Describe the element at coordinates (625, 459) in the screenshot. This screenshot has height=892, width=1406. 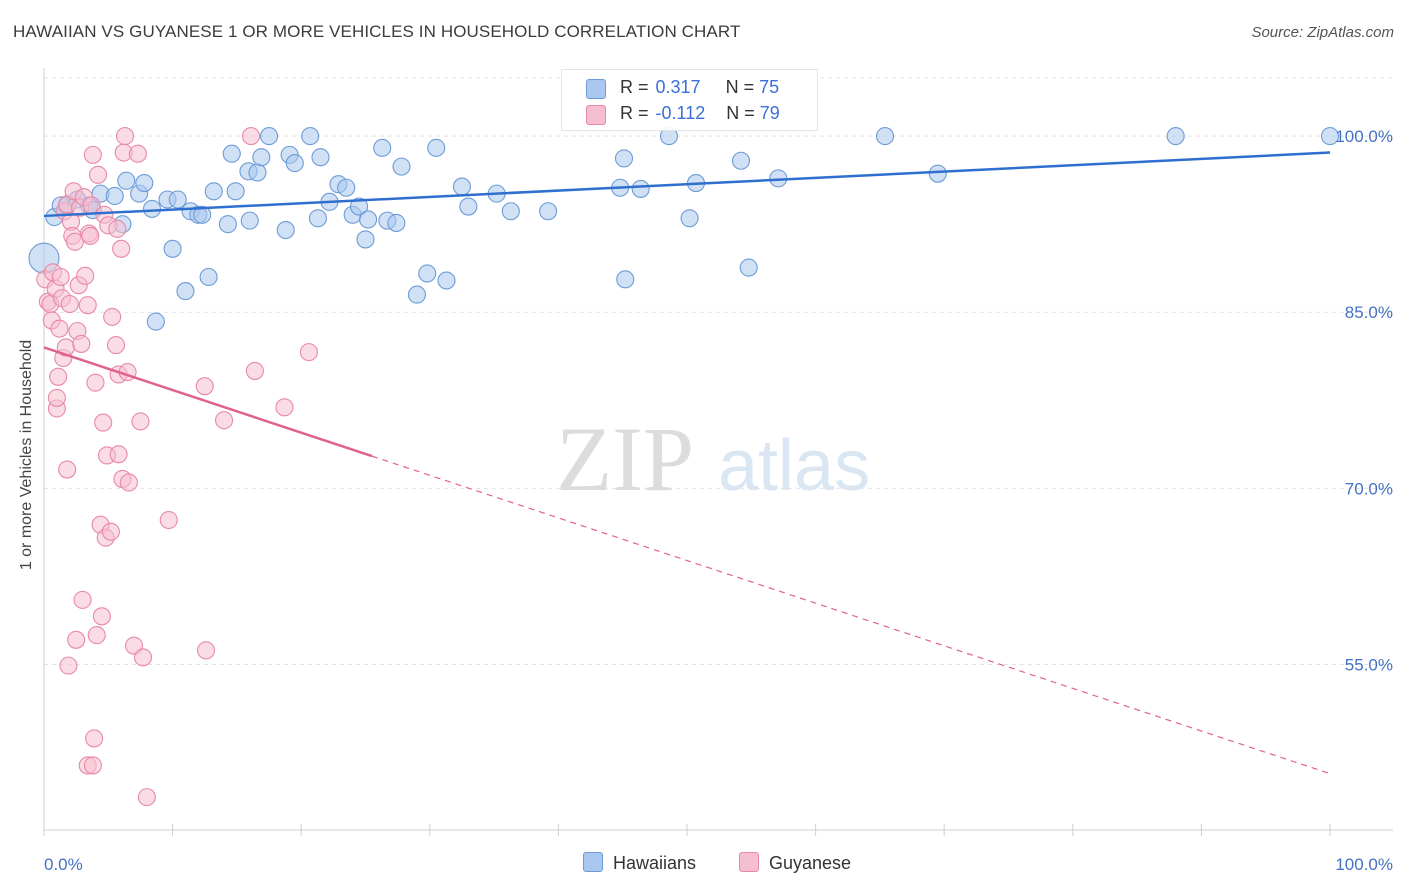
I see `watermark-zip: ZIP` at that location.